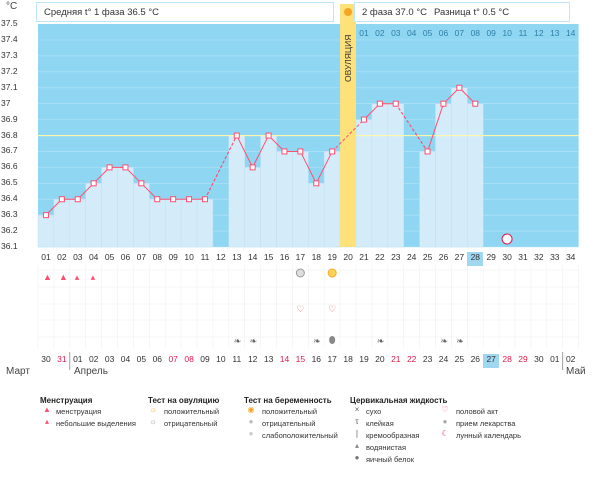  Describe the element at coordinates (290, 411) in the screenshot. I see `legend-pregtest-positive: положительный` at that location.